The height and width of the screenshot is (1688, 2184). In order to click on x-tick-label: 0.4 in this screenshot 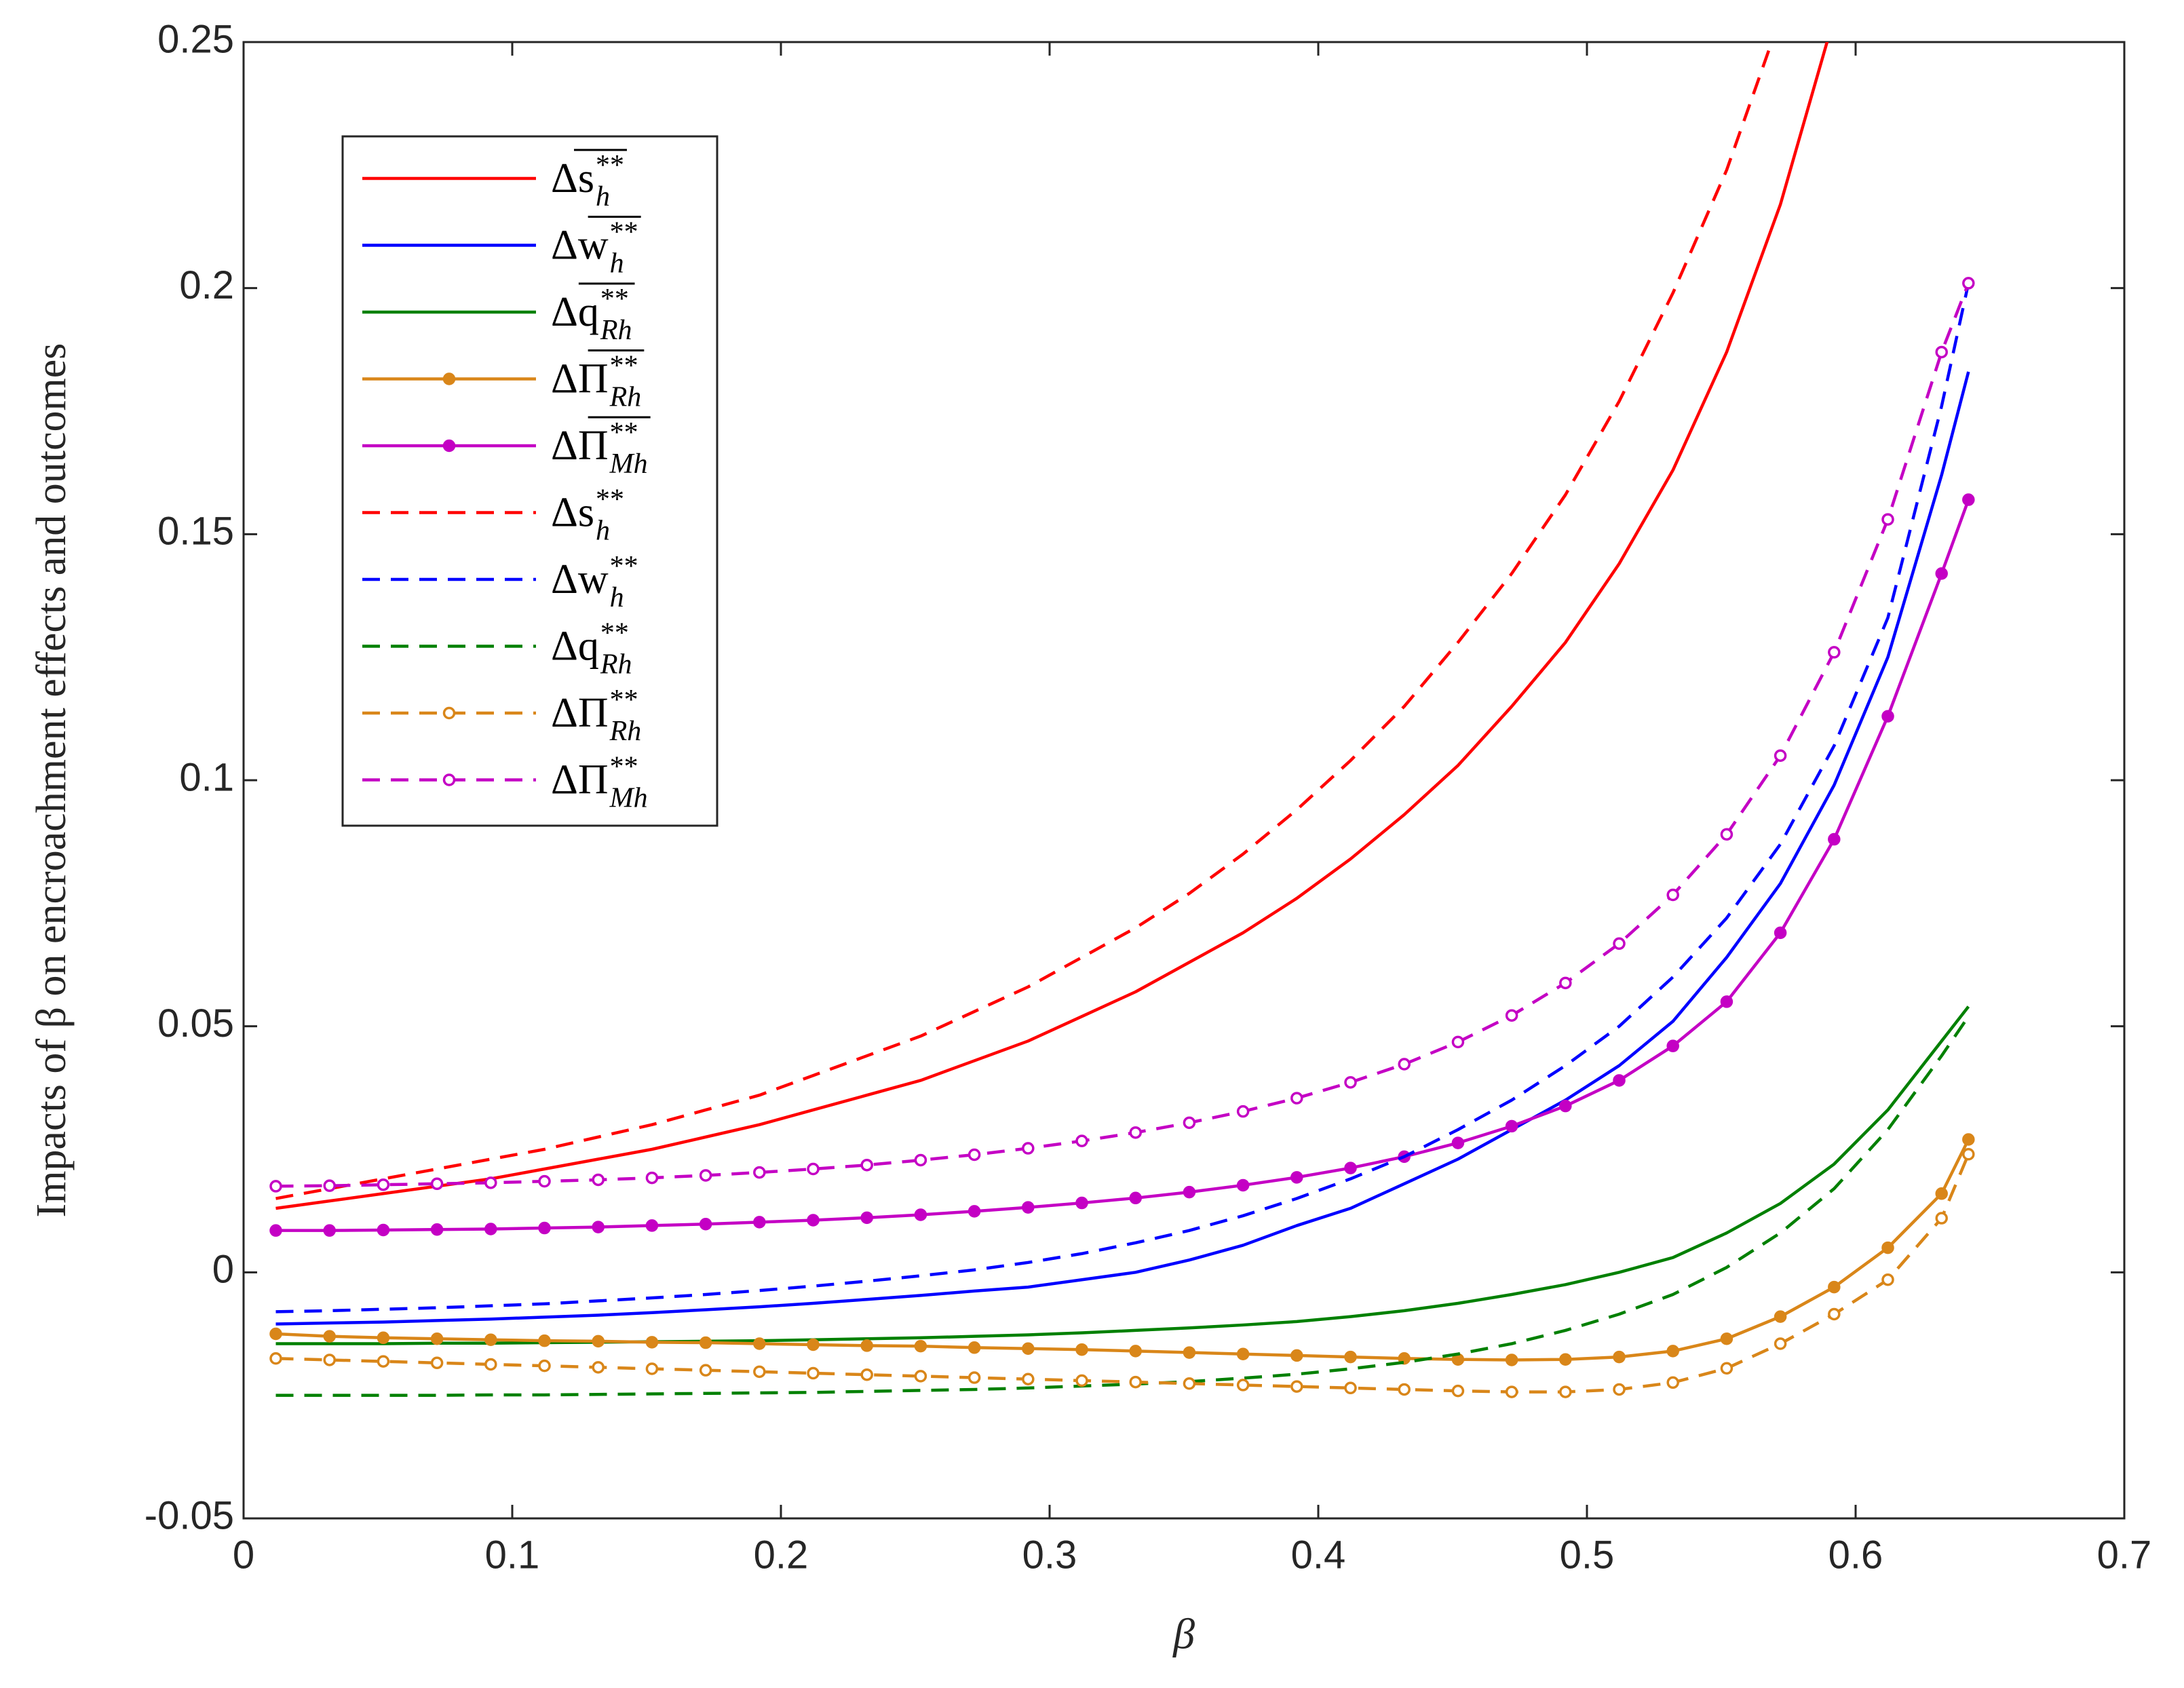, I will do `click(1318, 1555)`.